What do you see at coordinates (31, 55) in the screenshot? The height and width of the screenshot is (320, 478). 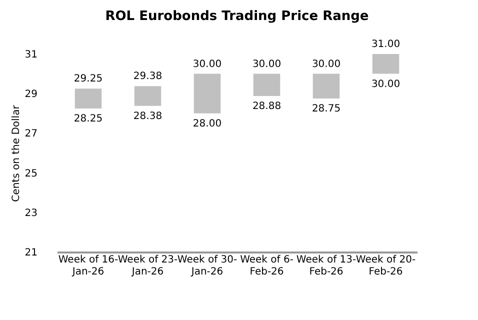 I see `y-tick-label: 31` at bounding box center [31, 55].